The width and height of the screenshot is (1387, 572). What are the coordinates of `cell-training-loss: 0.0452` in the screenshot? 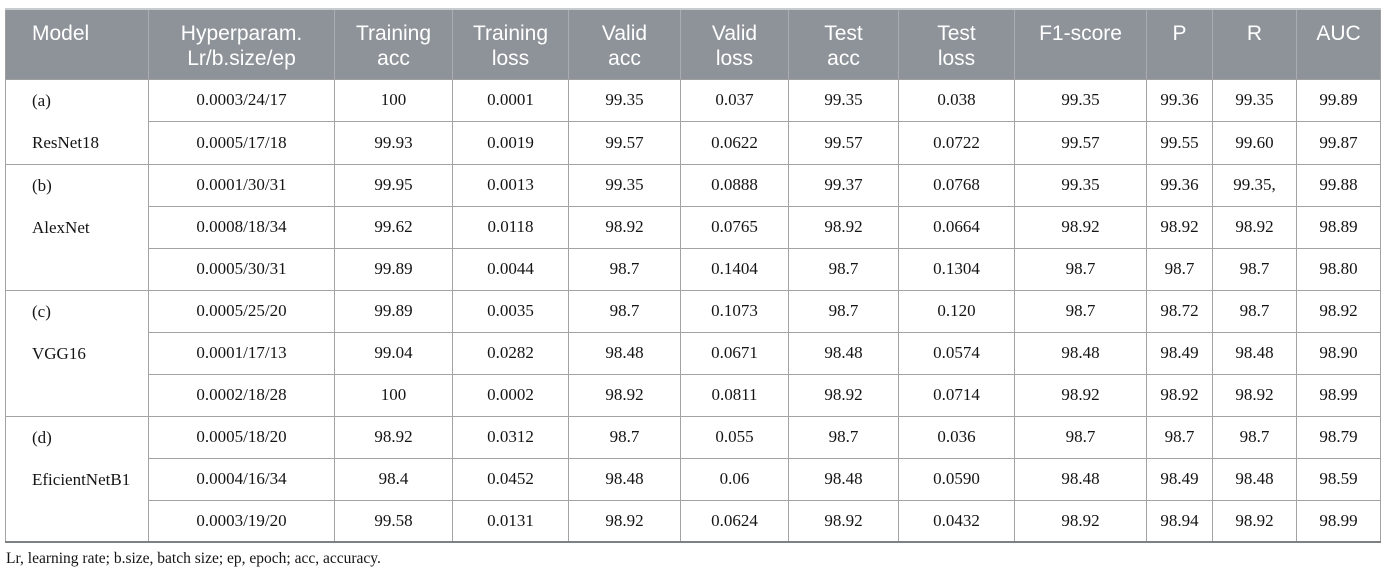 It's located at (510, 479).